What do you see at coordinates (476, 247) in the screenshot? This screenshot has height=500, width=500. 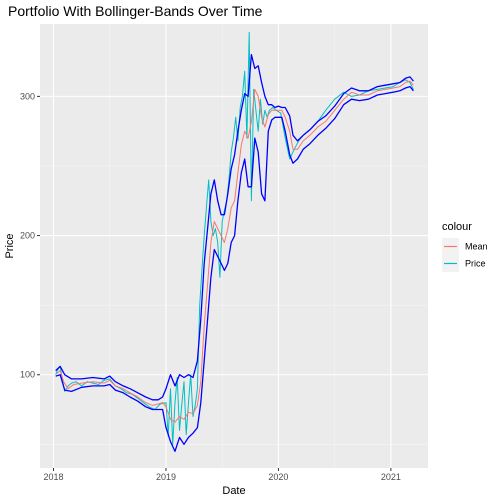 I see `legend-label-mean: Mean` at bounding box center [476, 247].